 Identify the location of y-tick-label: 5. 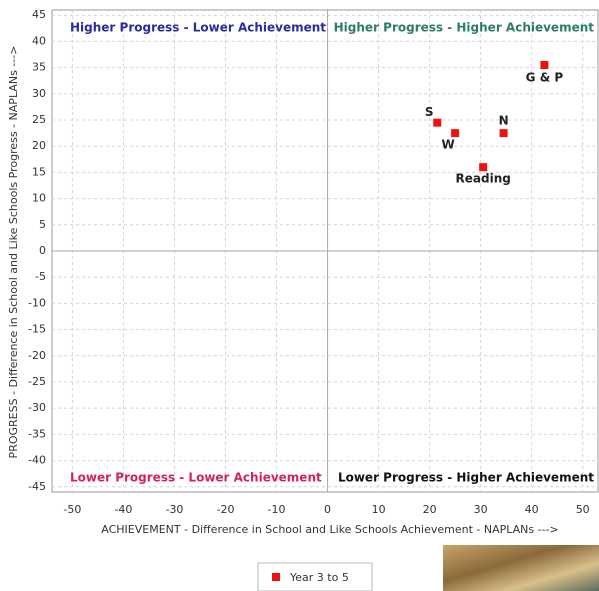
(42, 224).